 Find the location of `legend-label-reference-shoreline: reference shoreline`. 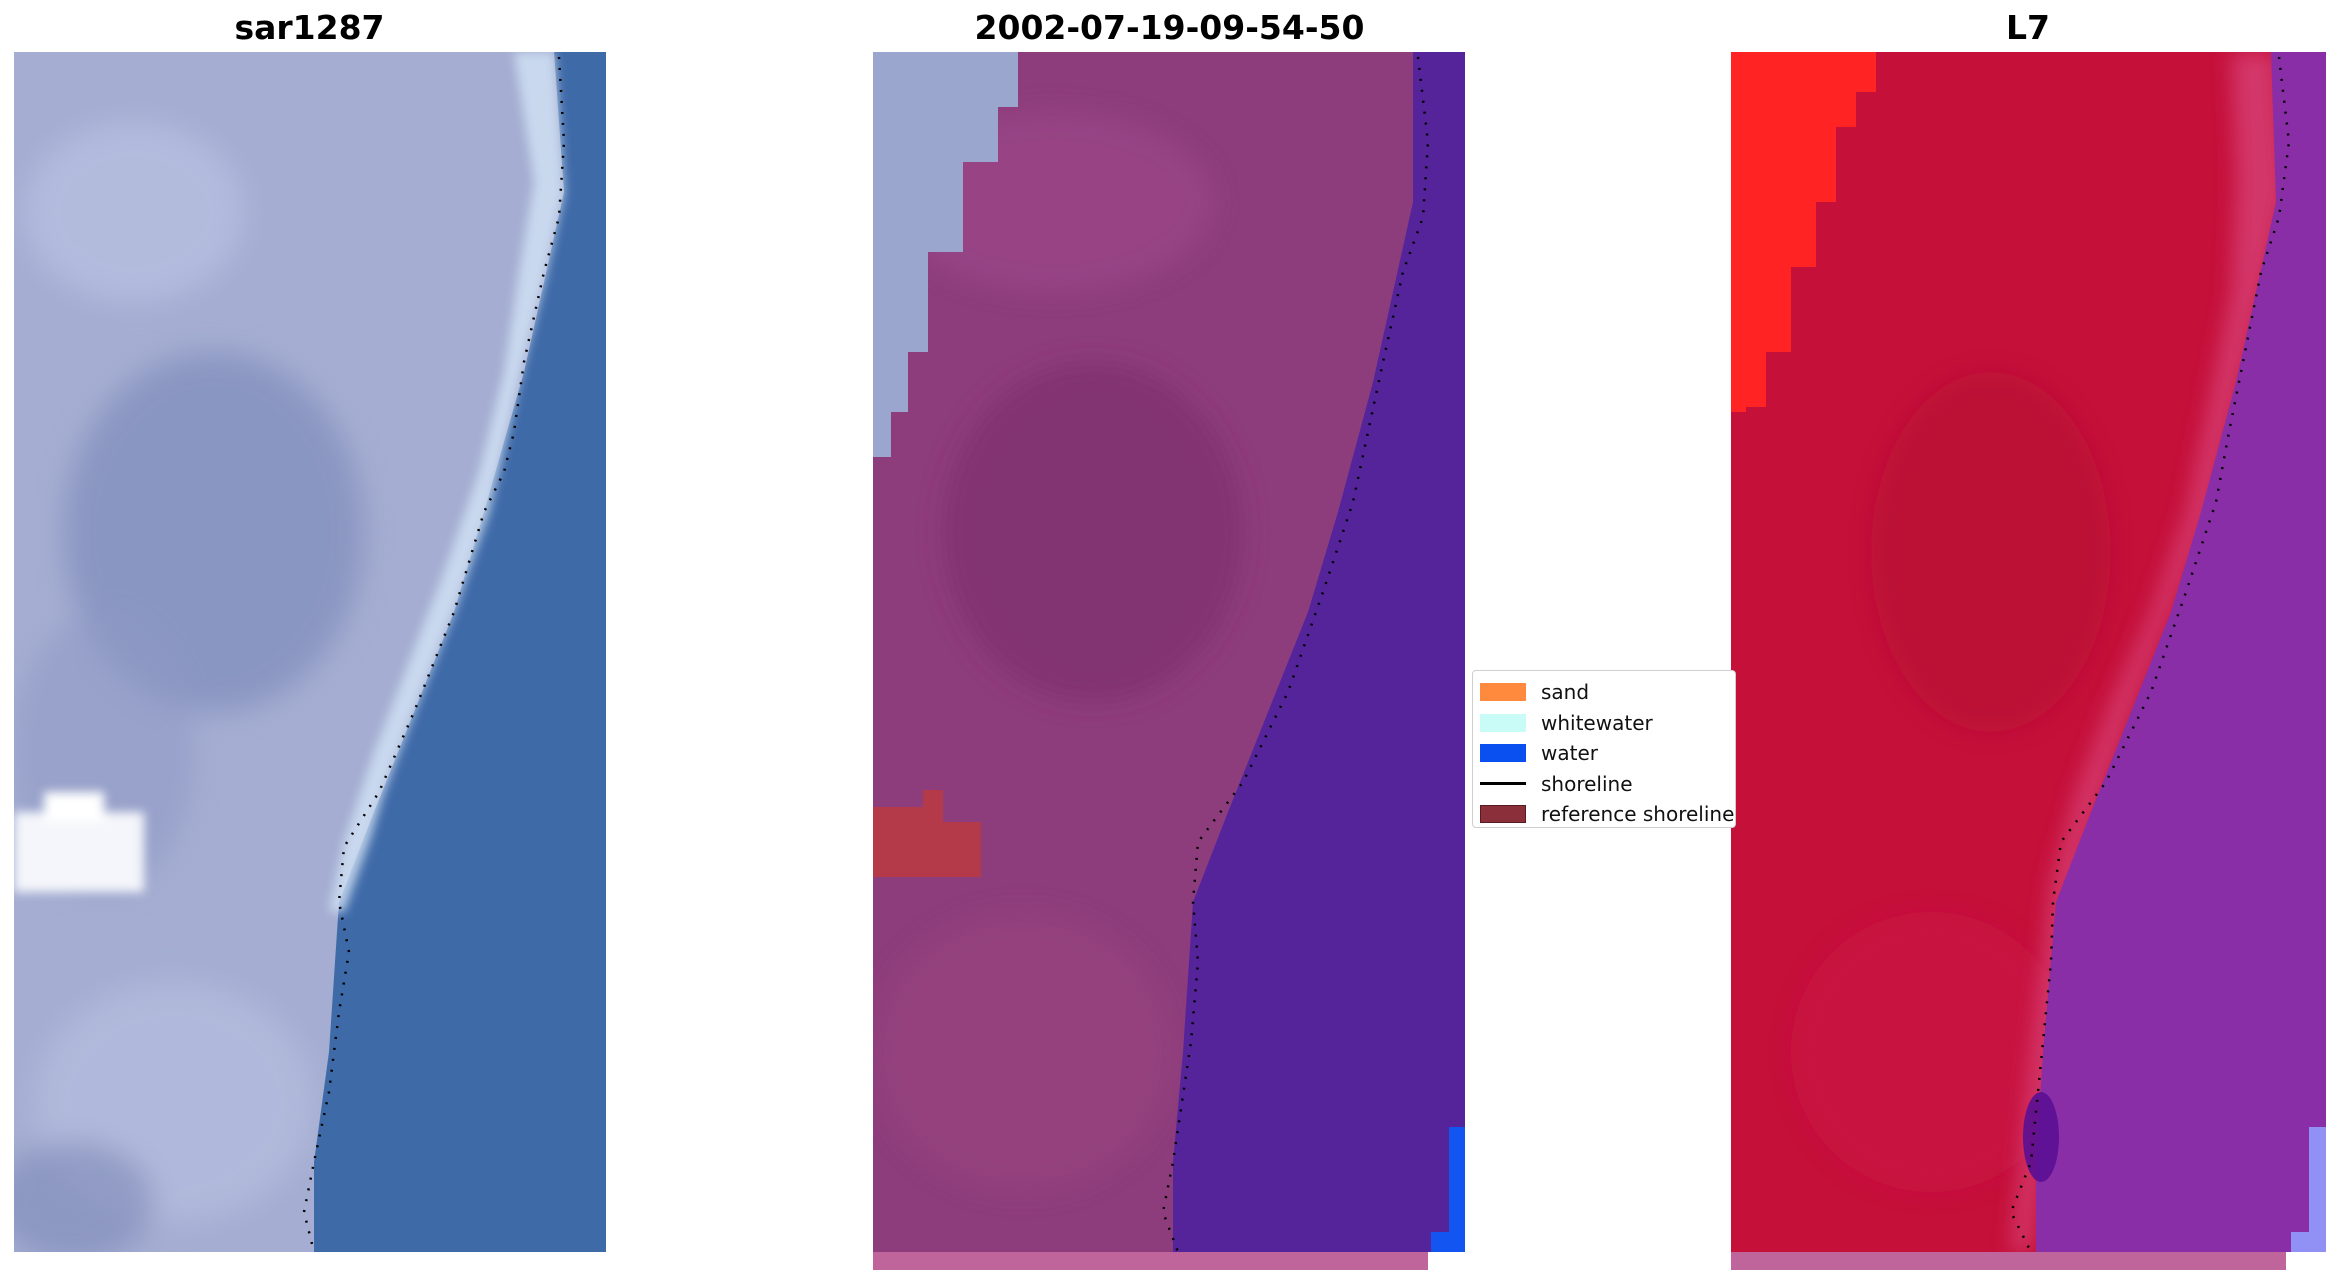

legend-label-reference-shoreline: reference shoreline is located at coordinates (1638, 814).